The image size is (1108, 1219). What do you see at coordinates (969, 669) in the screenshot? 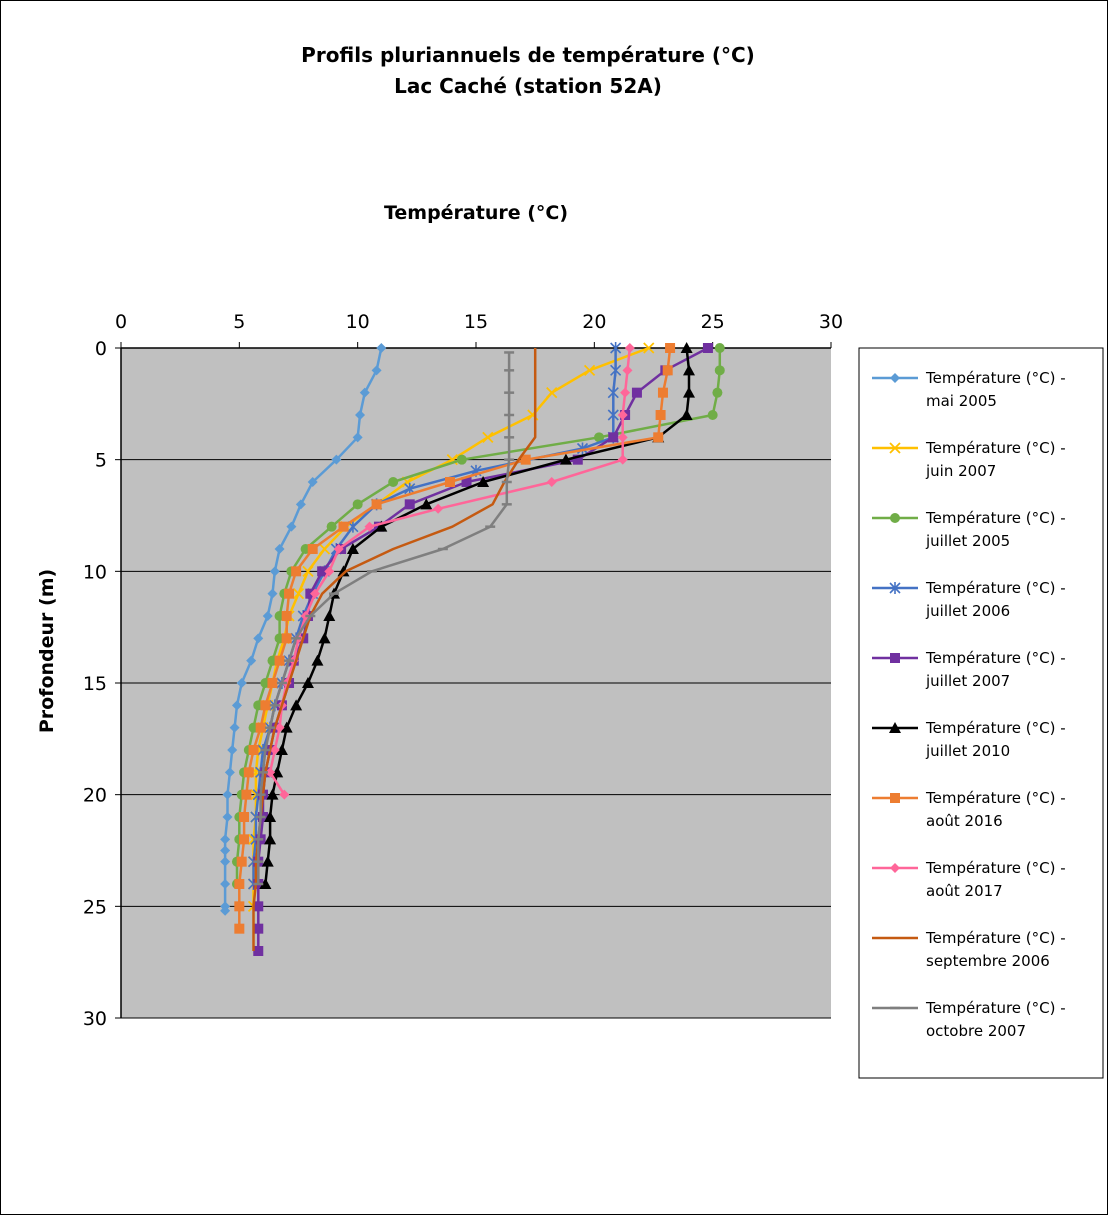
I see `legend-item-5: Température (°C) - juillet 2007` at bounding box center [969, 669].